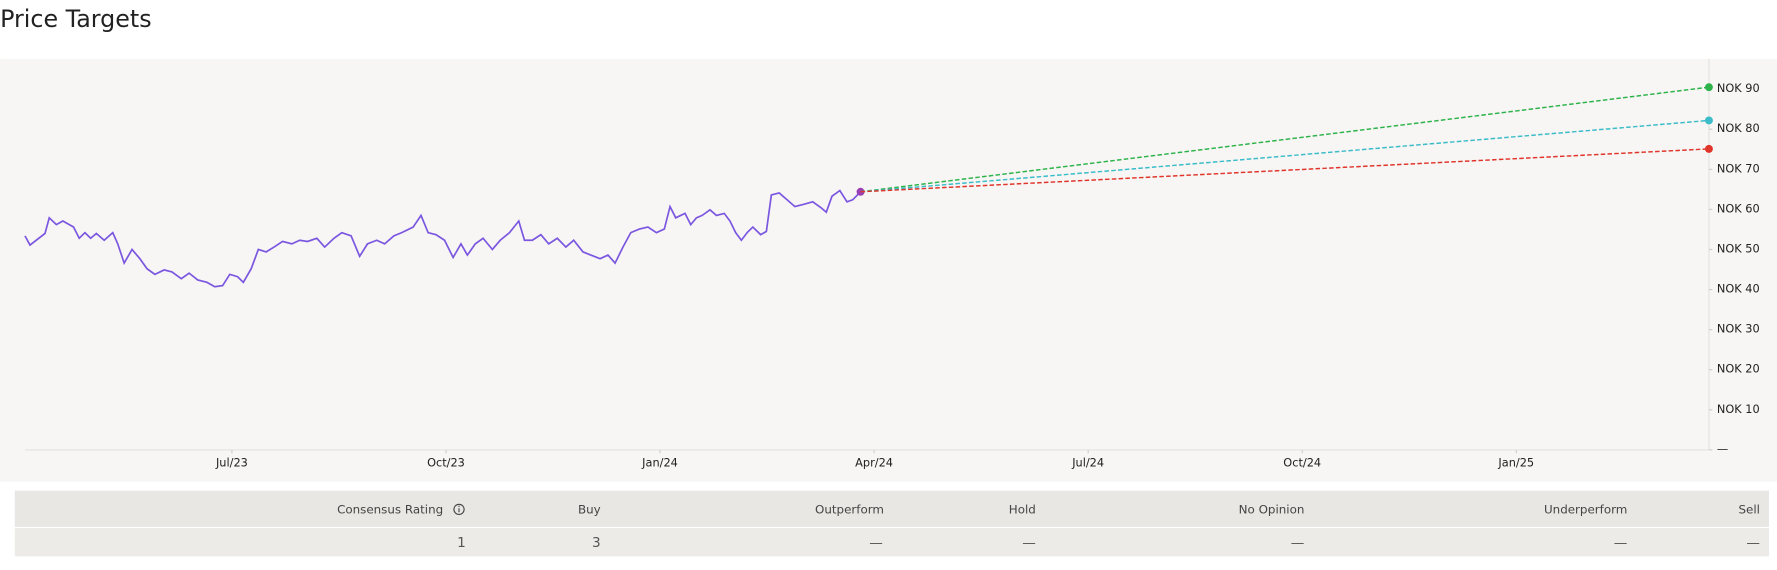 Image resolution: width=1777 pixels, height=570 pixels. Describe the element at coordinates (596, 543) in the screenshot. I see `table-cell: 3` at that location.